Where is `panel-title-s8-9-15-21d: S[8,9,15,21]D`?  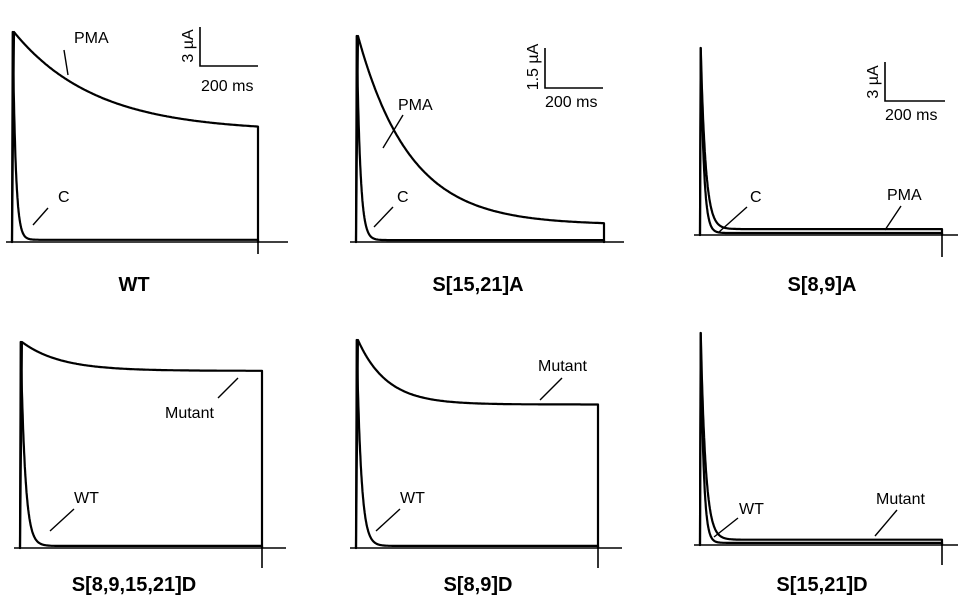
panel-title-s8-9-15-21d: S[8,9,15,21]D is located at coordinates (134, 585).